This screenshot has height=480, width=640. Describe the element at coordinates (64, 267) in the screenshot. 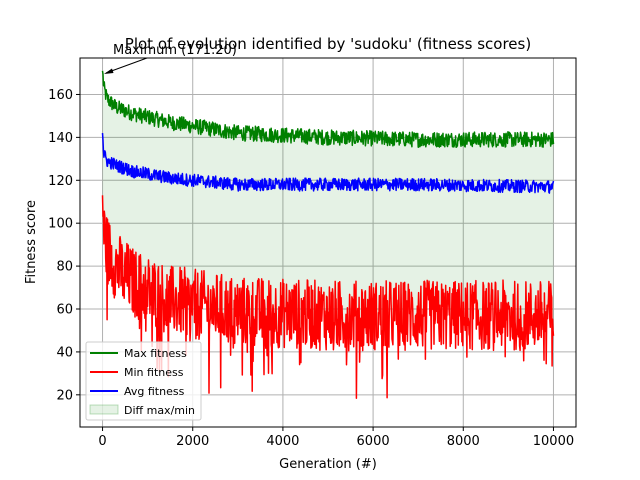

I see `y-tick-label: 80` at that location.